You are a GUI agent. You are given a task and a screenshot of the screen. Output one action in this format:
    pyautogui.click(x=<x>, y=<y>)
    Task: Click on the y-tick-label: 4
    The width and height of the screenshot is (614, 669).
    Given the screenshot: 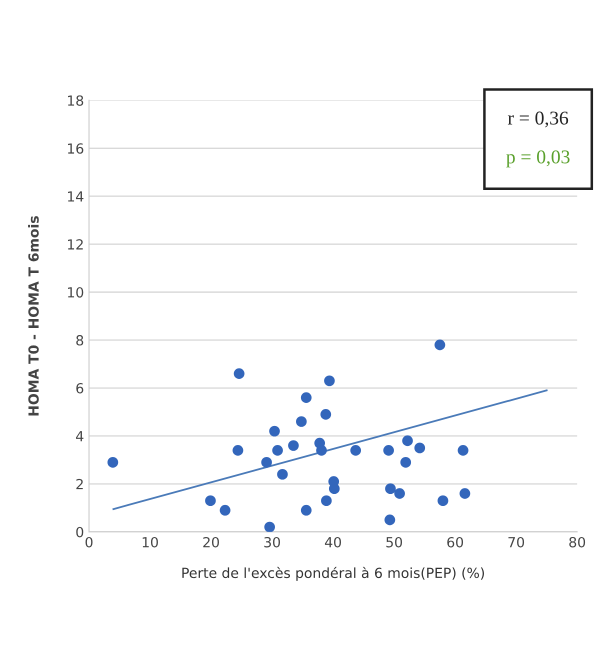 What is the action you would take?
    pyautogui.click(x=80, y=436)
    